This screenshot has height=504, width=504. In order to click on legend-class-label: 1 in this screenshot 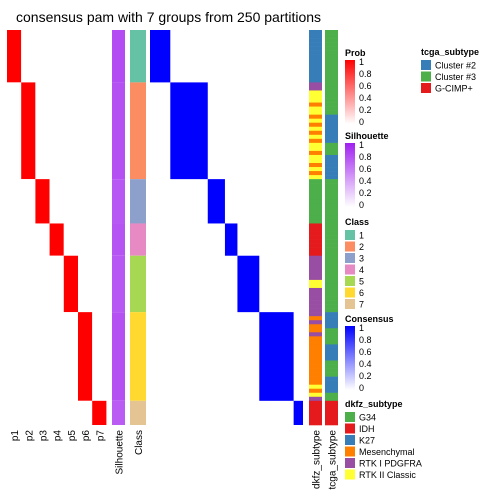, I will do `click(361, 236)`.